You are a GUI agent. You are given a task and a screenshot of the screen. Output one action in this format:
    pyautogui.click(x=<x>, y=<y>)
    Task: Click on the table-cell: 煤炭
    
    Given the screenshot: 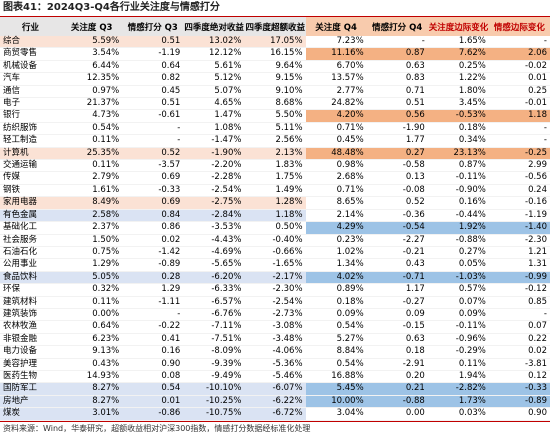 What is the action you would take?
    pyautogui.click(x=31, y=414)
    